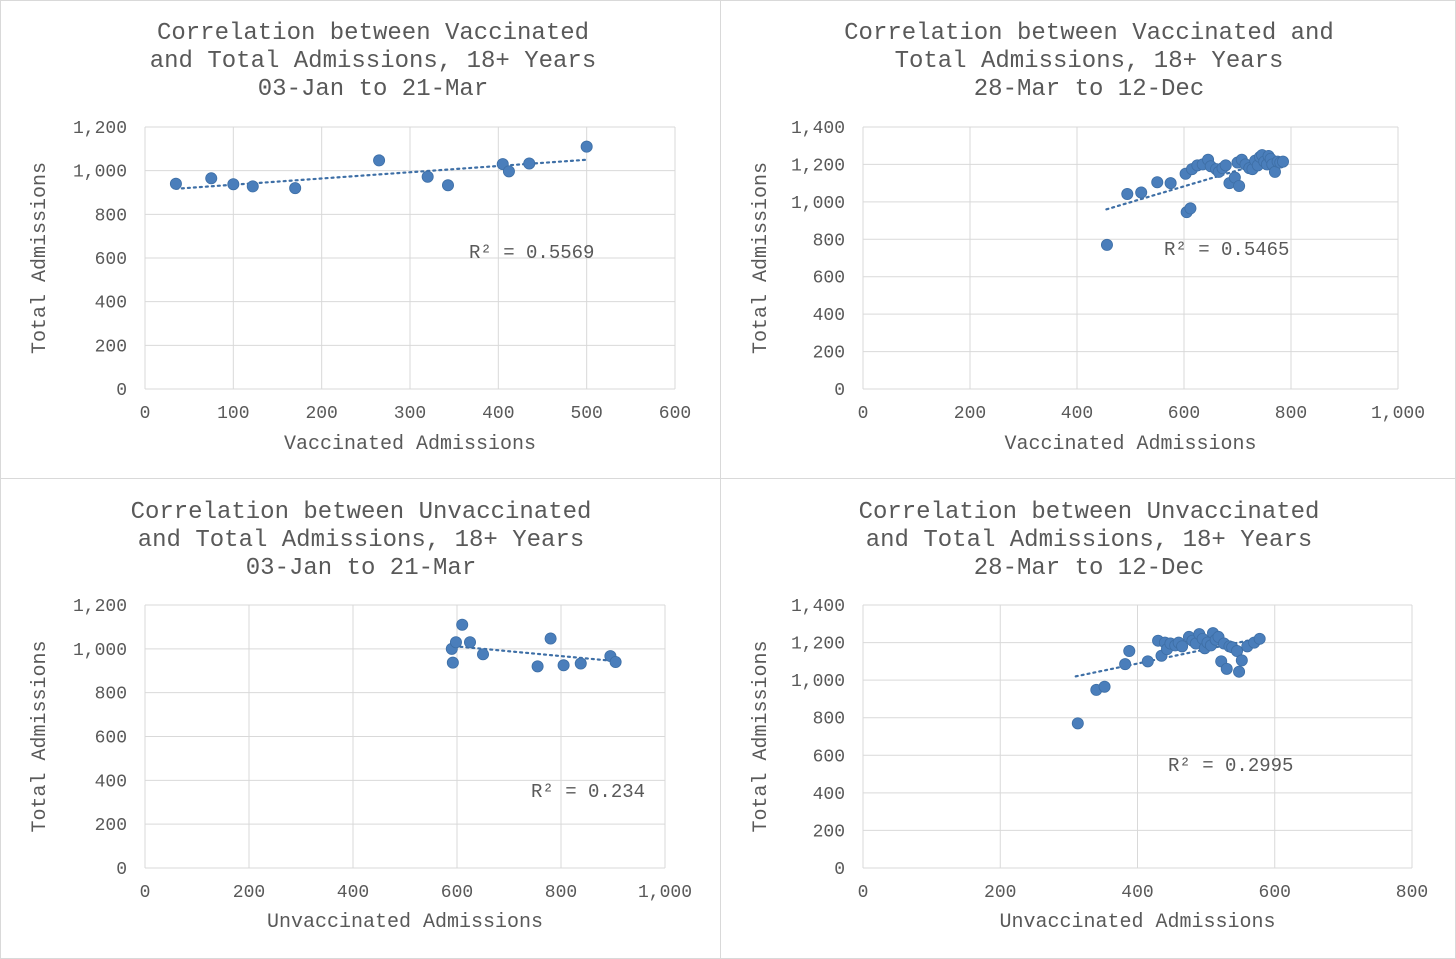 This screenshot has width=1456, height=959. What do you see at coordinates (818, 204) in the screenshot?
I see `y-tick-label: 1,000` at bounding box center [818, 204].